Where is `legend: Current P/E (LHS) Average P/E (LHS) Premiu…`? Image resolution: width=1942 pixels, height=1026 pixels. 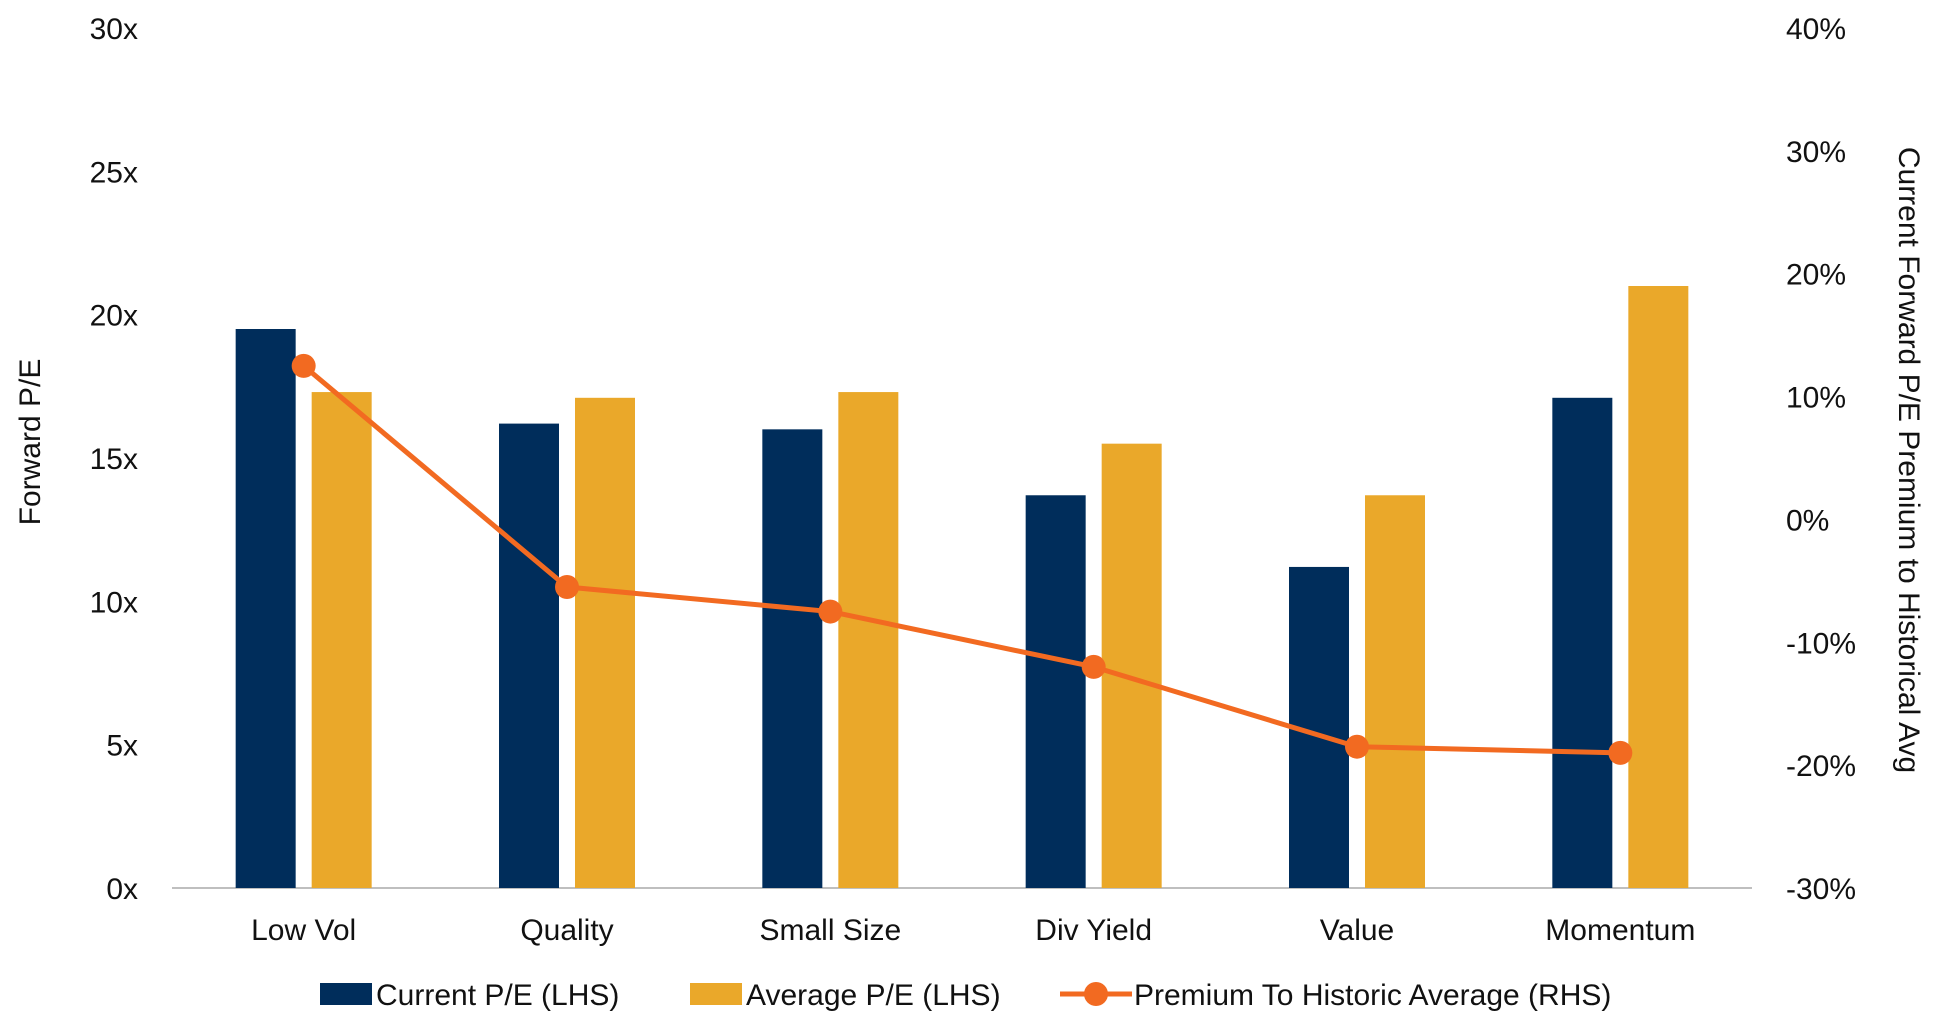
legend: Current P/E (LHS) Average P/E (LHS) Premiu… is located at coordinates (965, 995).